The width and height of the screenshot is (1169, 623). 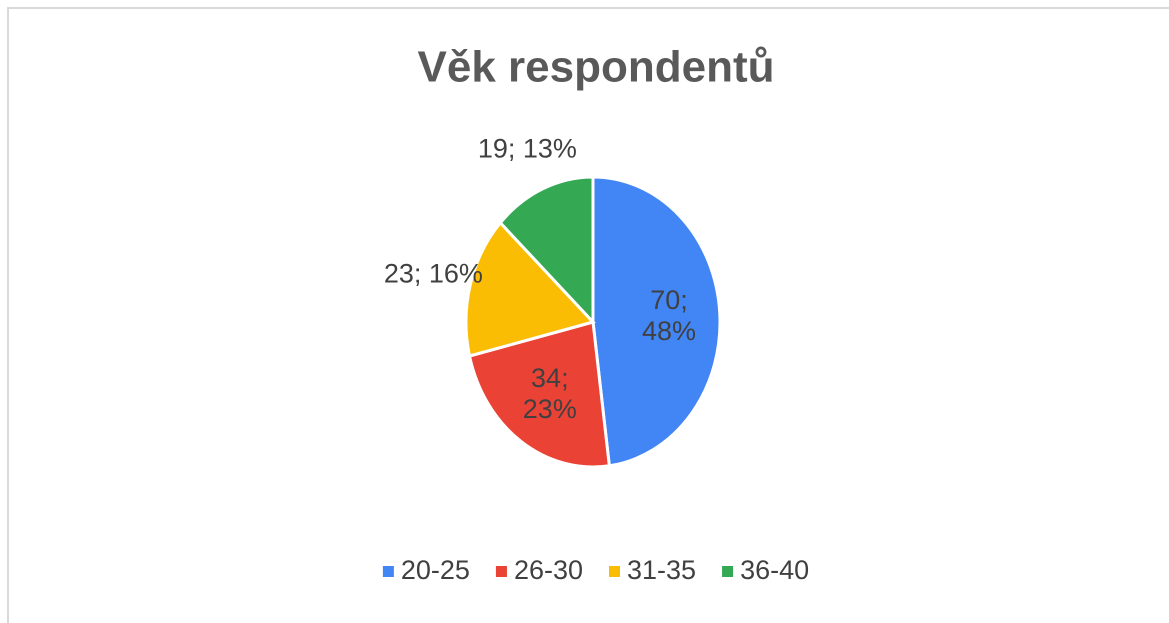 What do you see at coordinates (774, 570) in the screenshot?
I see `legend-label: 36-40` at bounding box center [774, 570].